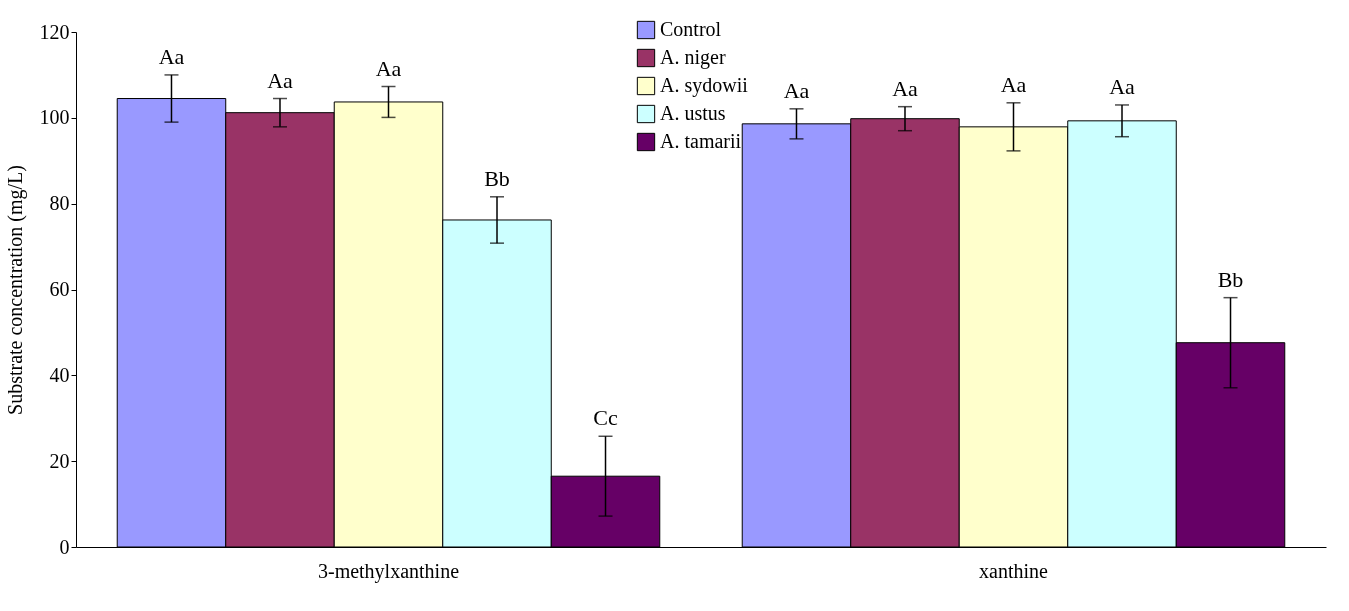 The image size is (1349, 611). Describe the element at coordinates (691, 29) in the screenshot. I see `legend-label: Control` at that location.